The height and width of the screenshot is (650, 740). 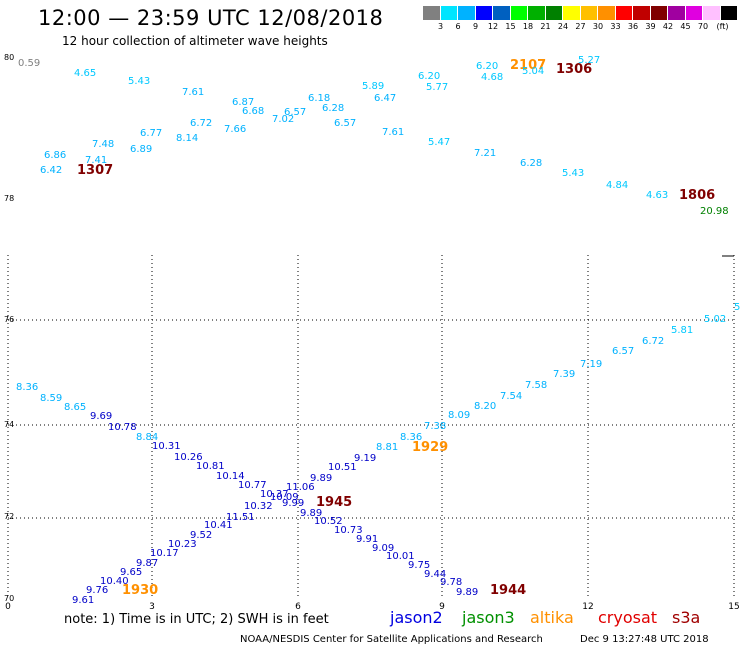 I want to click on wave-height-value: 20.98, so click(x=714, y=211).